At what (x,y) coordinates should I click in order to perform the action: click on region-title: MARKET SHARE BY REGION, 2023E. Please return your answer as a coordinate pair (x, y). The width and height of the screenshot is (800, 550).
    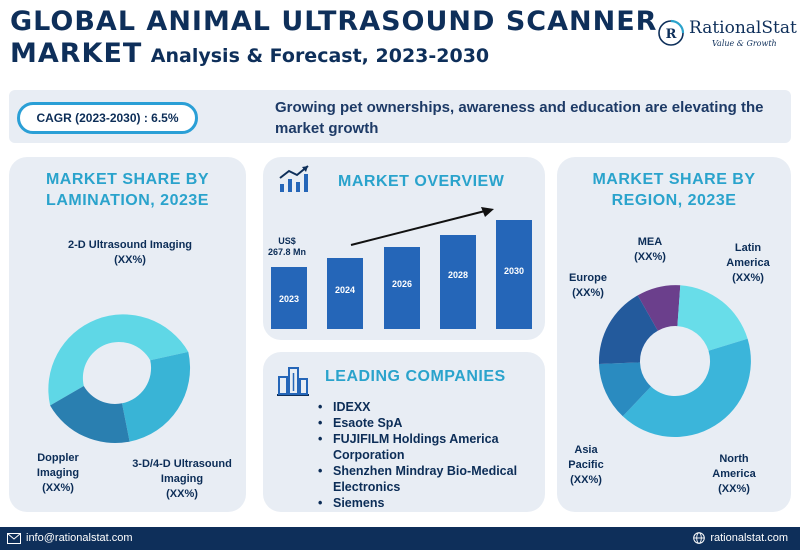
    Looking at the image, I should click on (674, 190).